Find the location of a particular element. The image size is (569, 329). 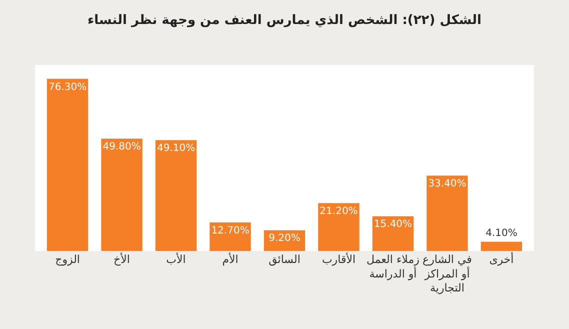

data-label: 49.80% is located at coordinates (121, 147).